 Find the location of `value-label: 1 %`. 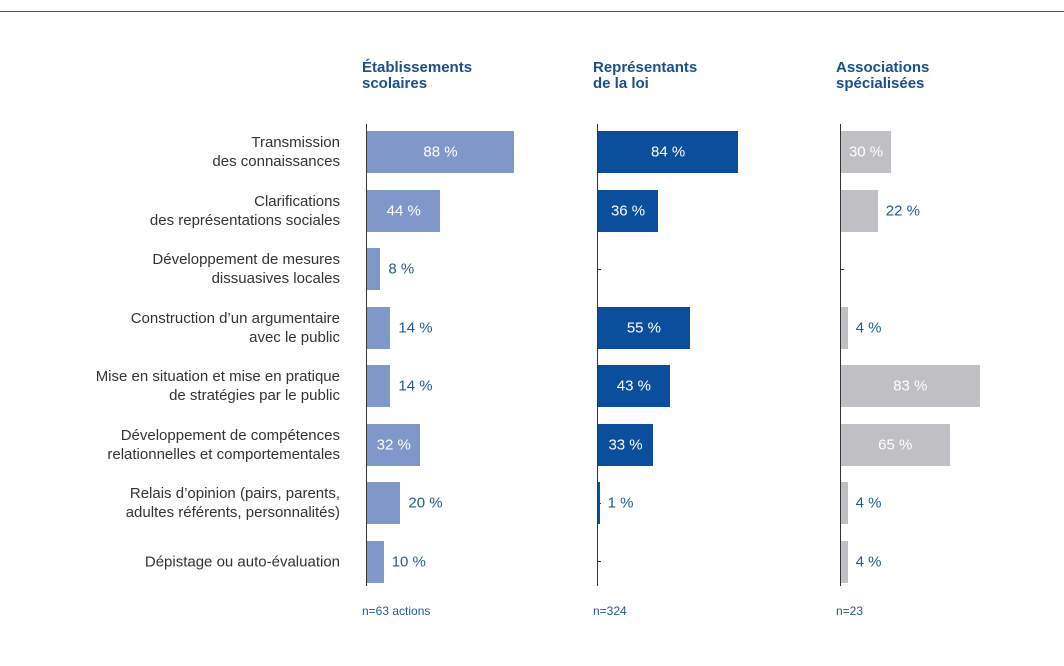

value-label: 1 % is located at coordinates (620, 503).